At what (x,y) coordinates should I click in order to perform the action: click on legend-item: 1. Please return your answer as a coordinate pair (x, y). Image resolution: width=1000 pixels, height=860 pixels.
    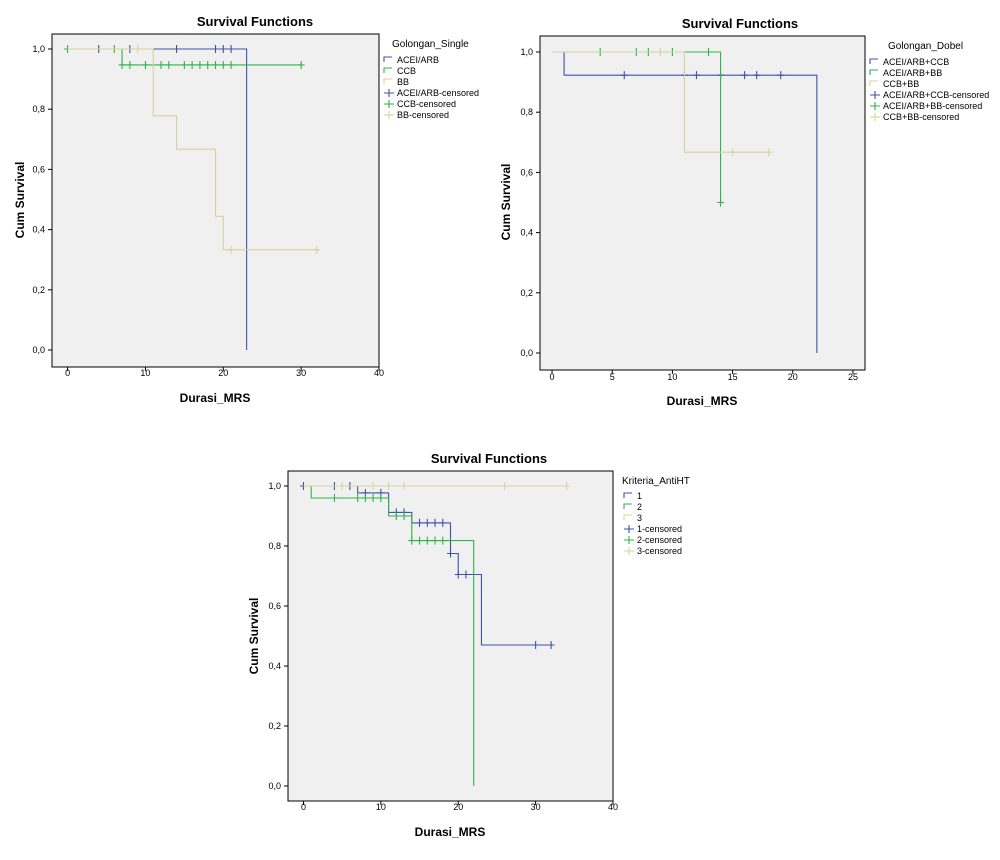
    Looking at the image, I should click on (639, 496).